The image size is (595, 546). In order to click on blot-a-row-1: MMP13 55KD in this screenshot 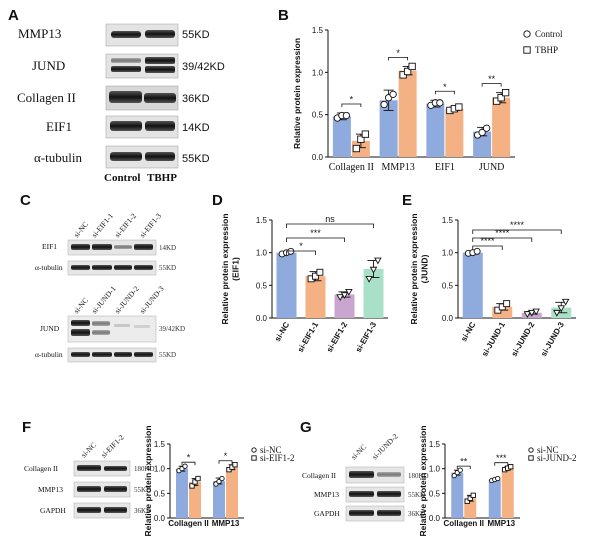, I will do `click(114, 35)`.